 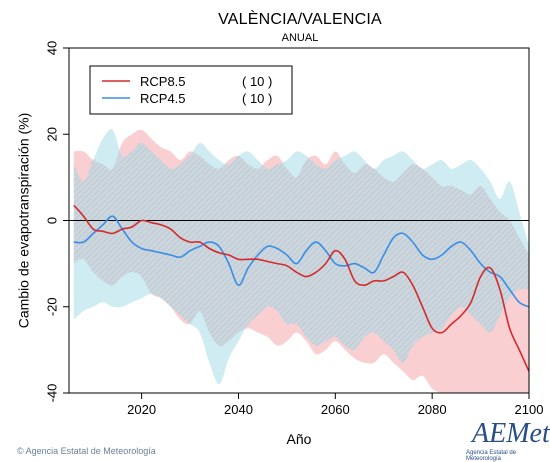 What do you see at coordinates (163, 81) in the screenshot?
I see `legend-label-rcp85: RCP8.5` at bounding box center [163, 81].